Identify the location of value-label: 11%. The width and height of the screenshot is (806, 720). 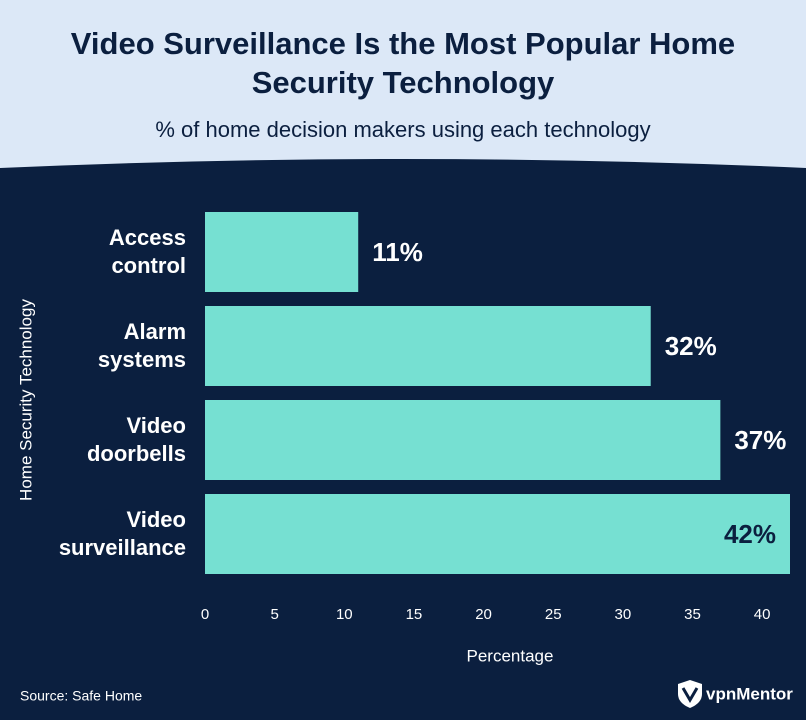
(397, 252).